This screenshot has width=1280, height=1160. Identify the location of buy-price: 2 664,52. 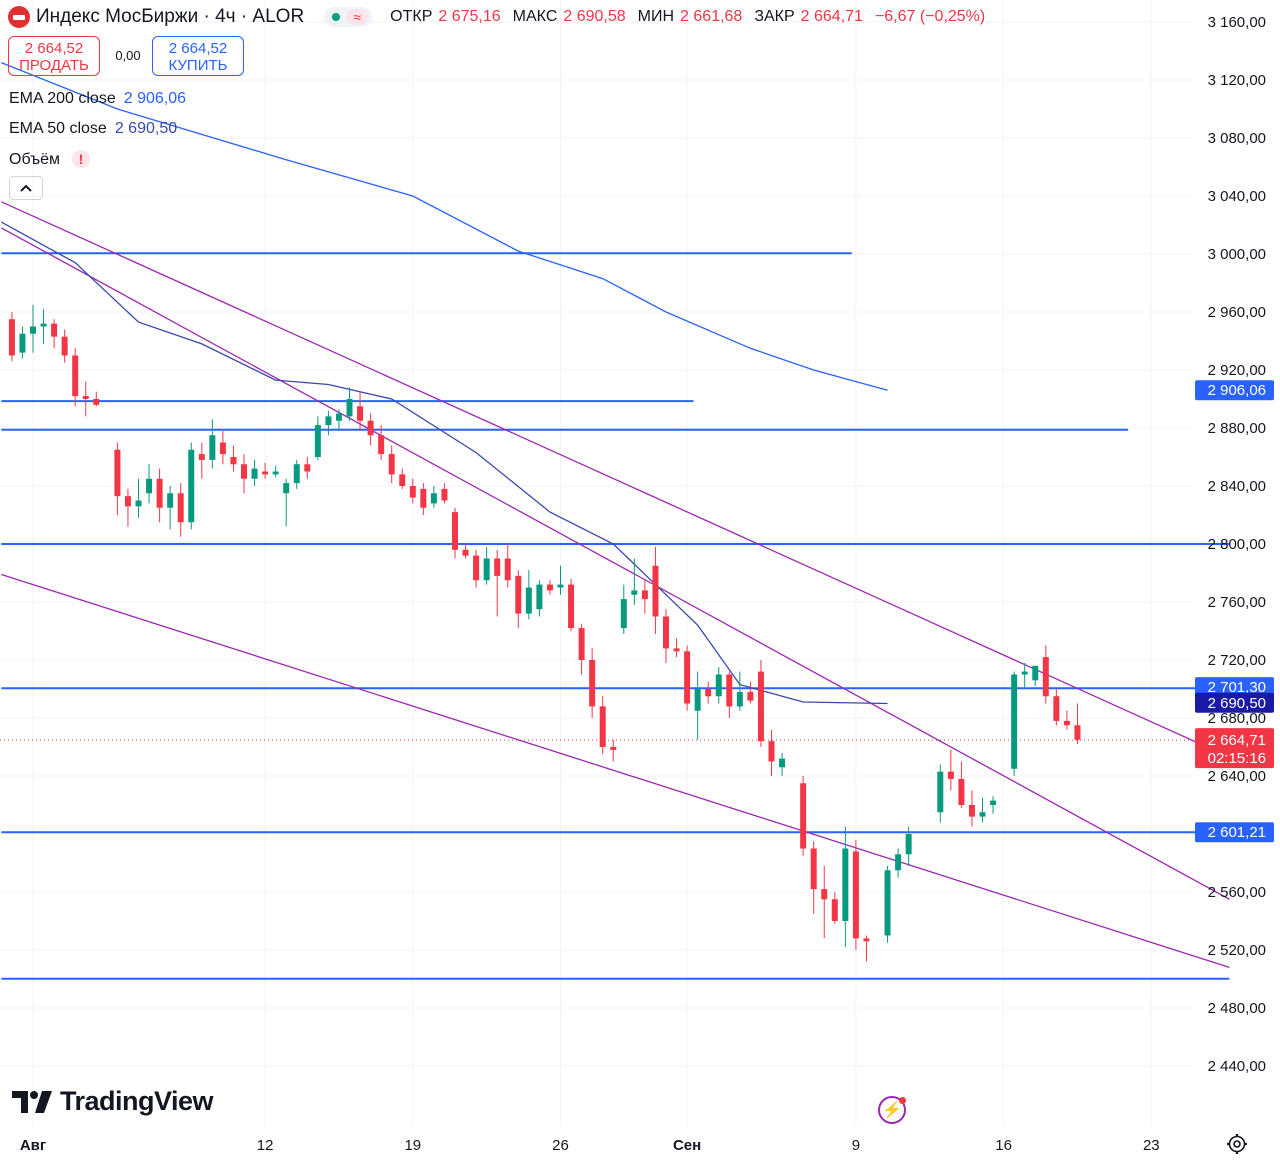
(198, 48).